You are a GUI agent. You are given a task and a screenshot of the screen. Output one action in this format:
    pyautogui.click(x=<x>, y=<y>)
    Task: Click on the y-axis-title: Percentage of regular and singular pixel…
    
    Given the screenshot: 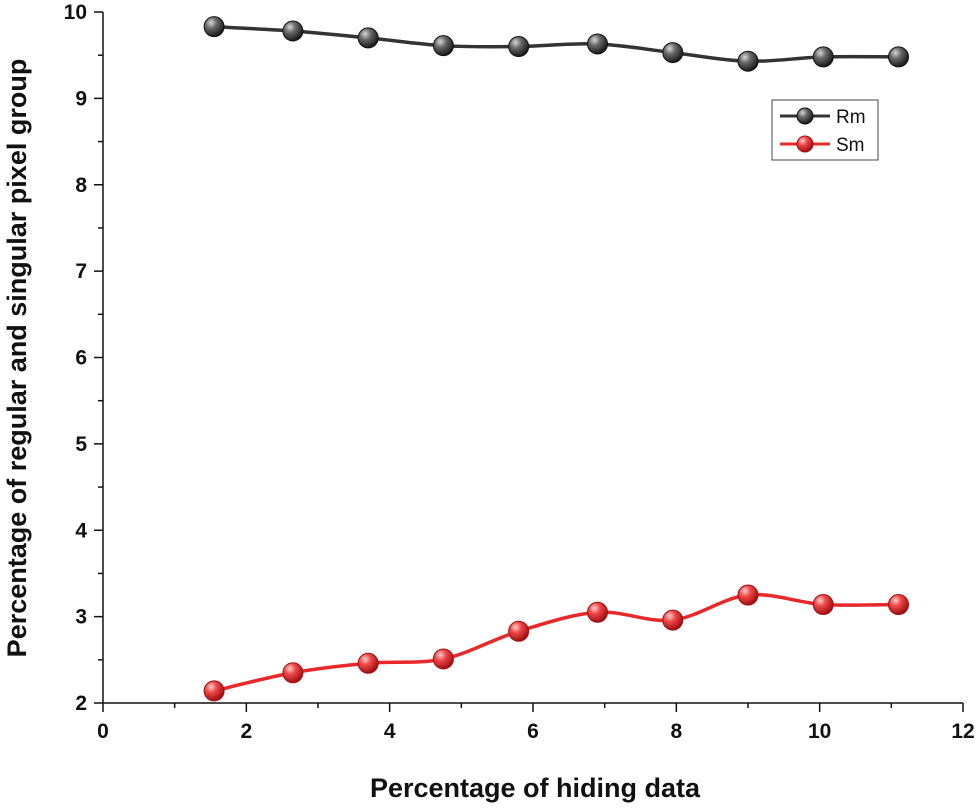 What is the action you would take?
    pyautogui.click(x=17, y=358)
    